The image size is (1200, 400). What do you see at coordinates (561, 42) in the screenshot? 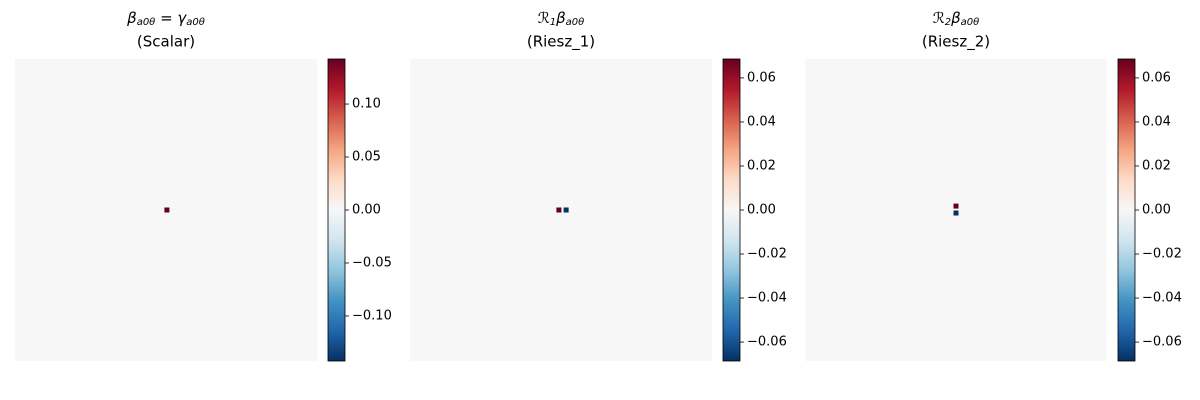
I see `panel-subtitle: (Riesz_1)` at bounding box center [561, 42].